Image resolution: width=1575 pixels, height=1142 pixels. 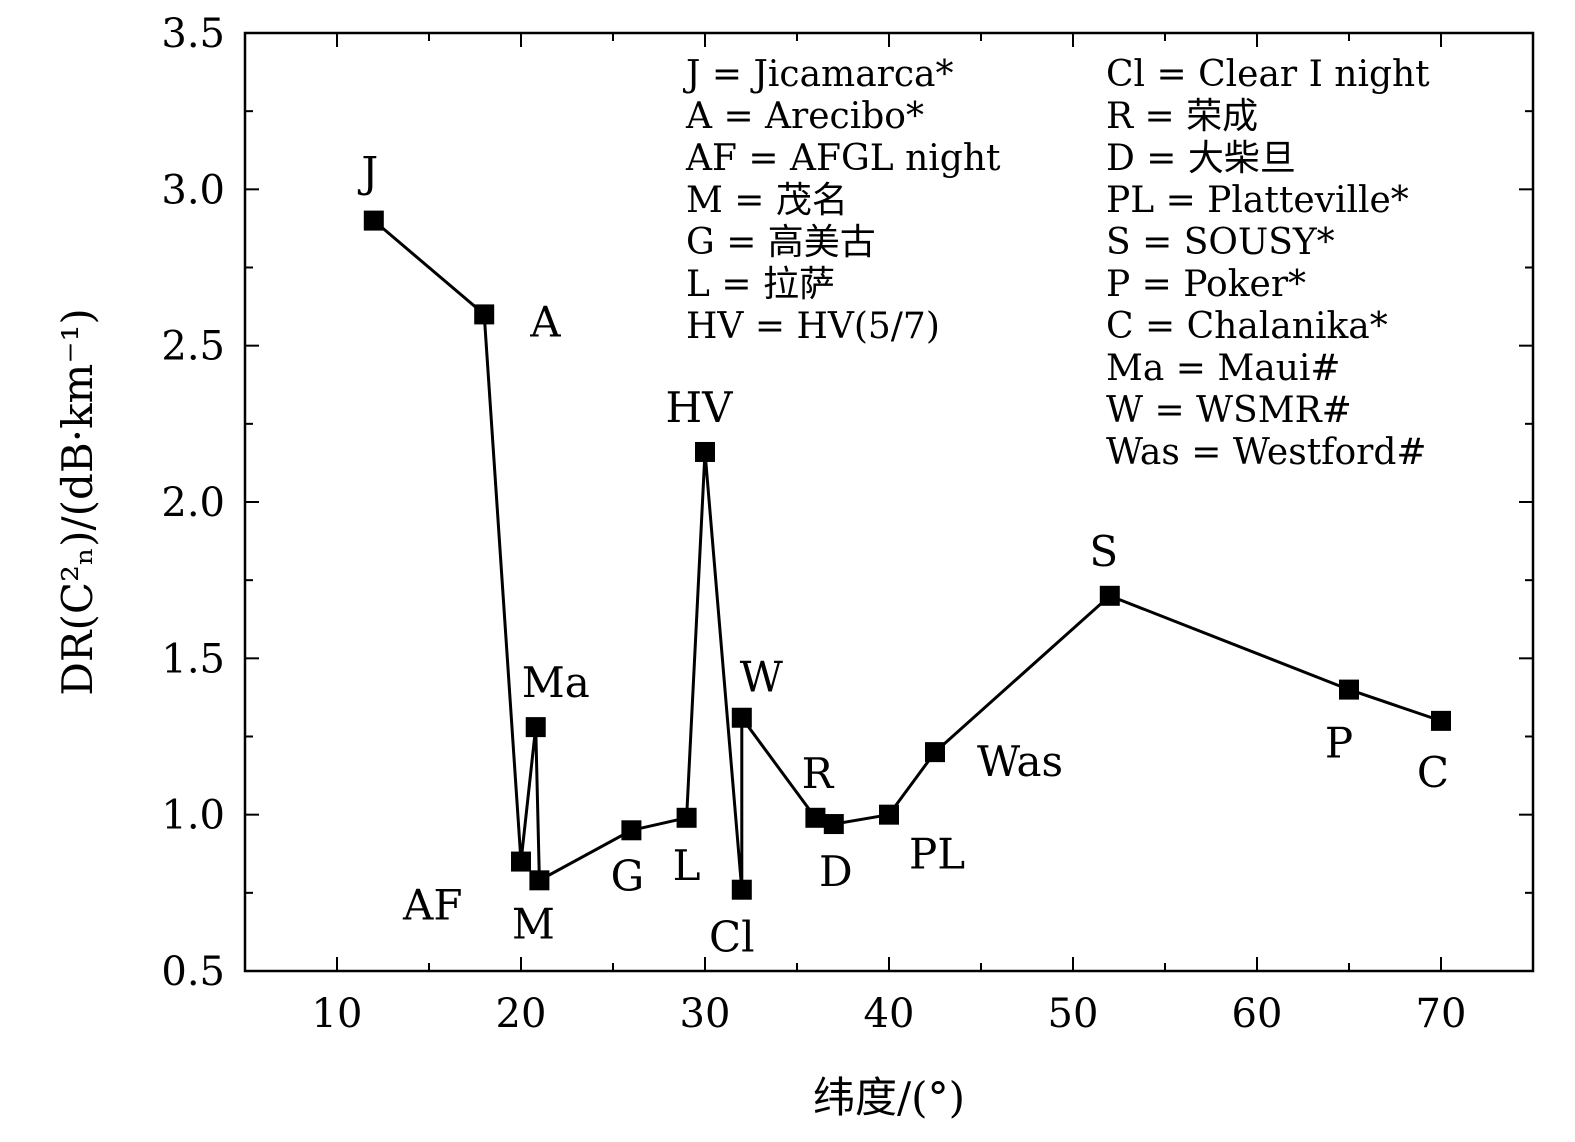 I want to click on x-tick-label: 50, so click(x=1073, y=1014).